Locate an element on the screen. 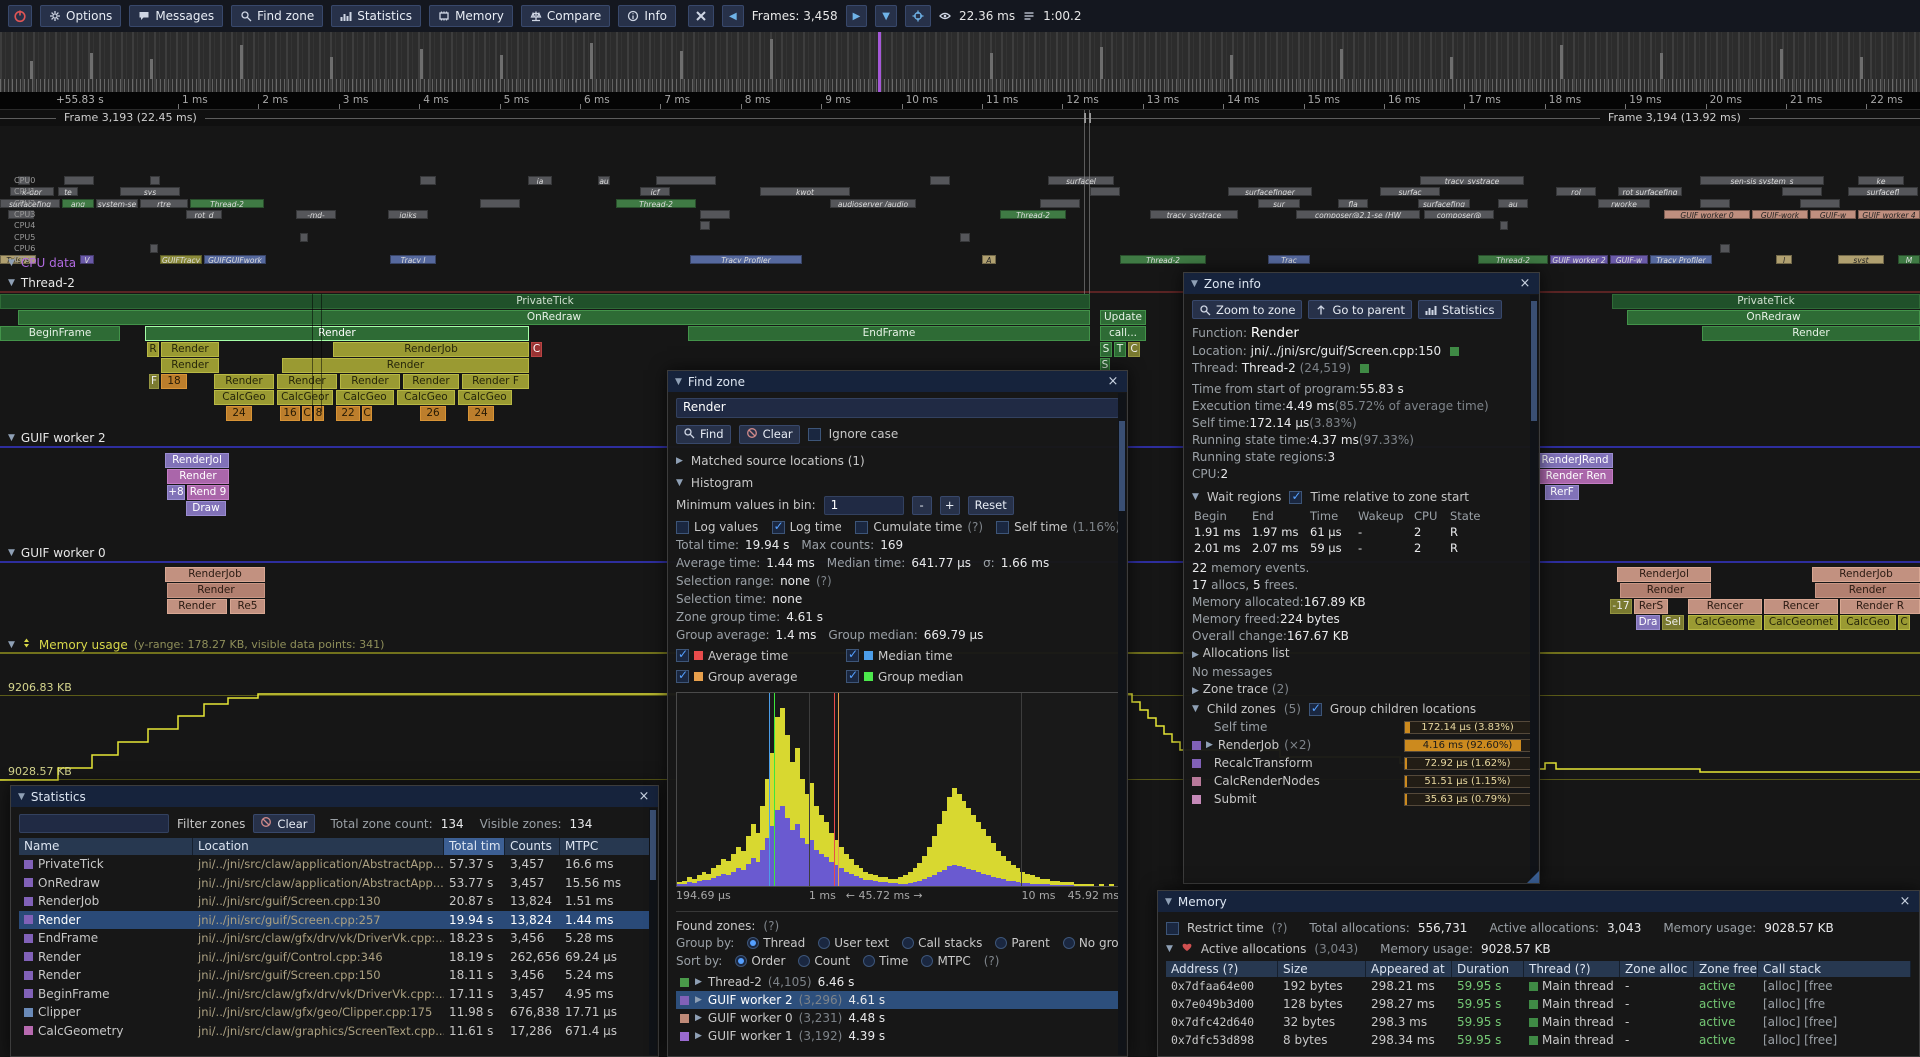  matched-source-locations: ▶ Matched source locations (1) is located at coordinates (897, 461).